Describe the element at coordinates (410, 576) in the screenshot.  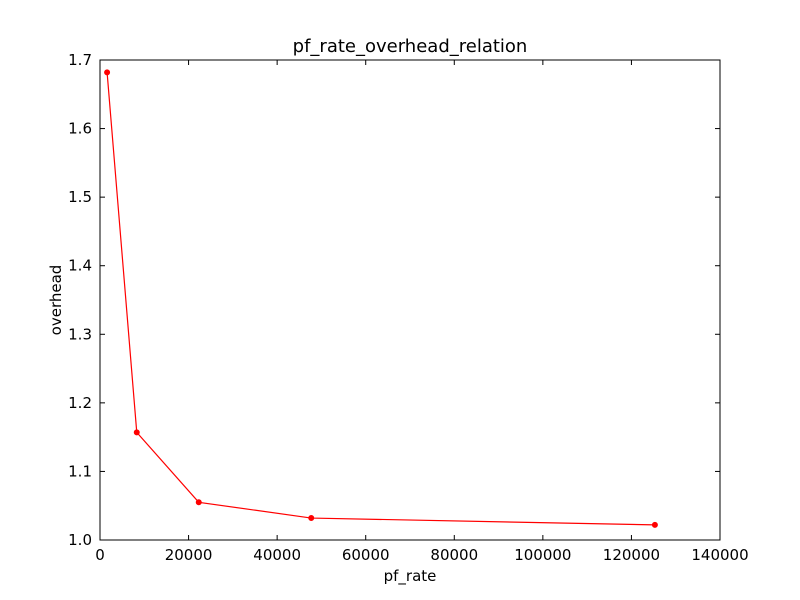
I see `x-axis-label: pf_rate` at that location.